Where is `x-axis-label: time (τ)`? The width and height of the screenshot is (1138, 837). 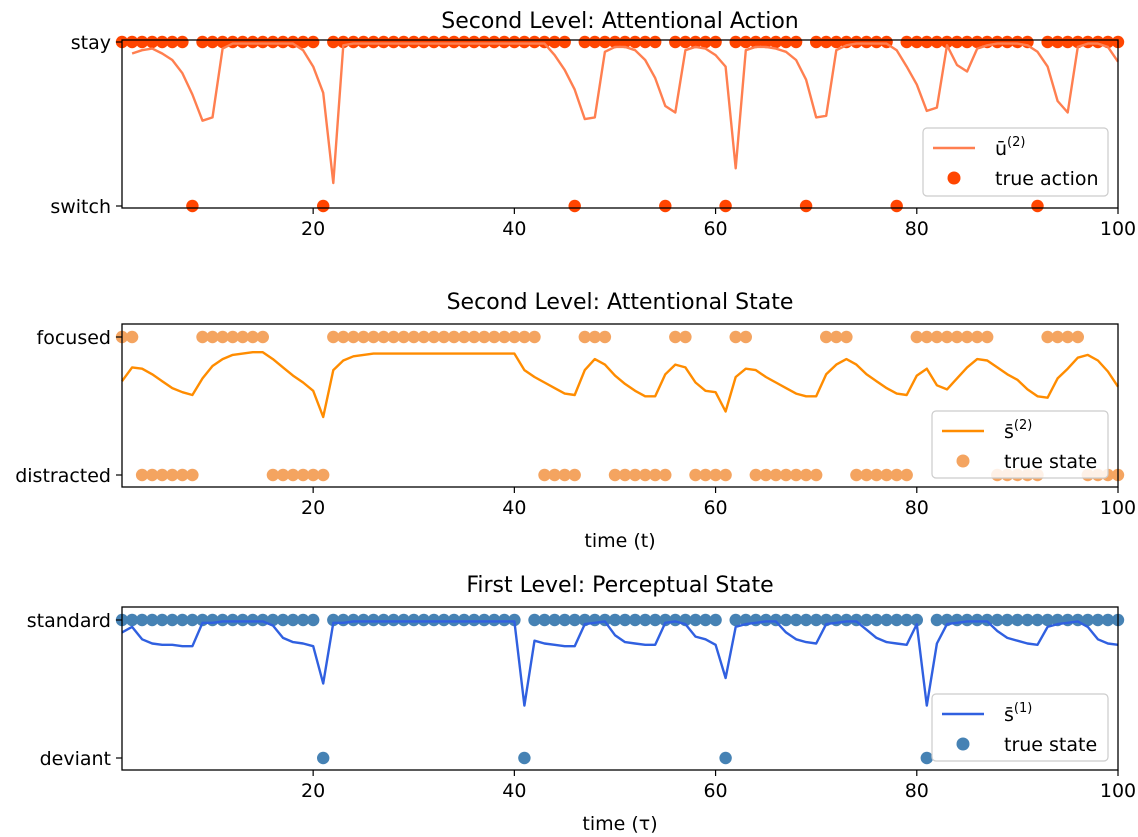
x-axis-label: time (τ) is located at coordinates (619, 824).